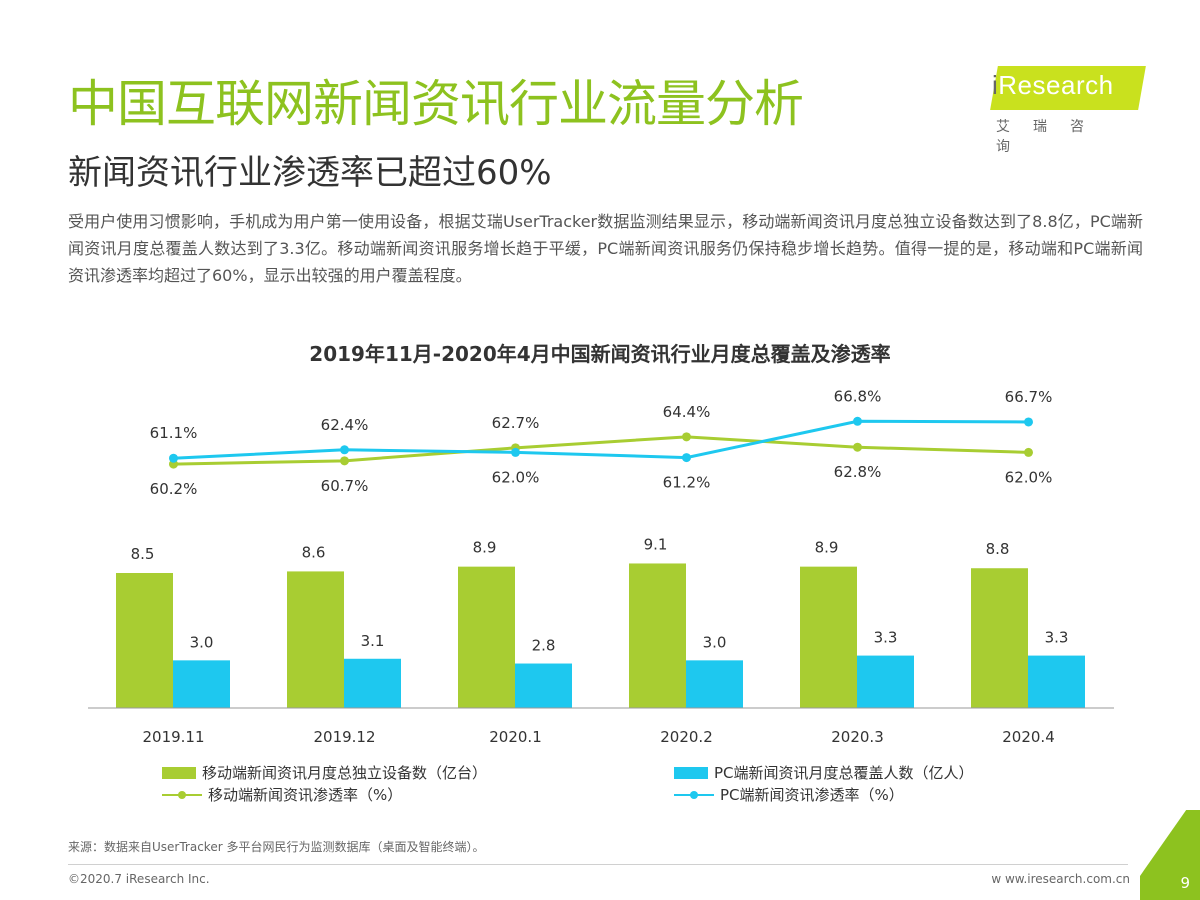  Describe the element at coordinates (656, 544) in the screenshot. I see `bar-mobile-label-2020.2: 9.1` at that location.